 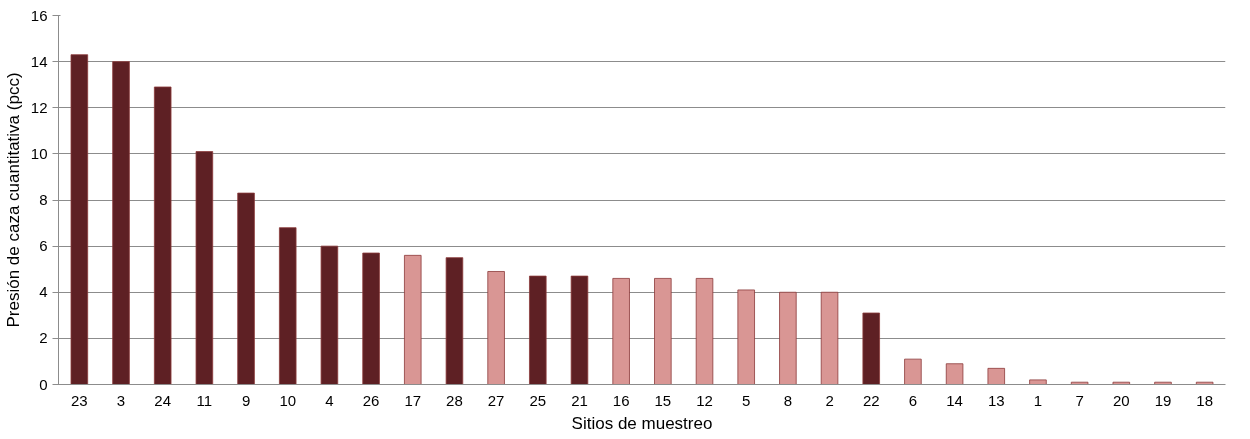 I want to click on y-tick-label: 2, so click(x=43, y=338).